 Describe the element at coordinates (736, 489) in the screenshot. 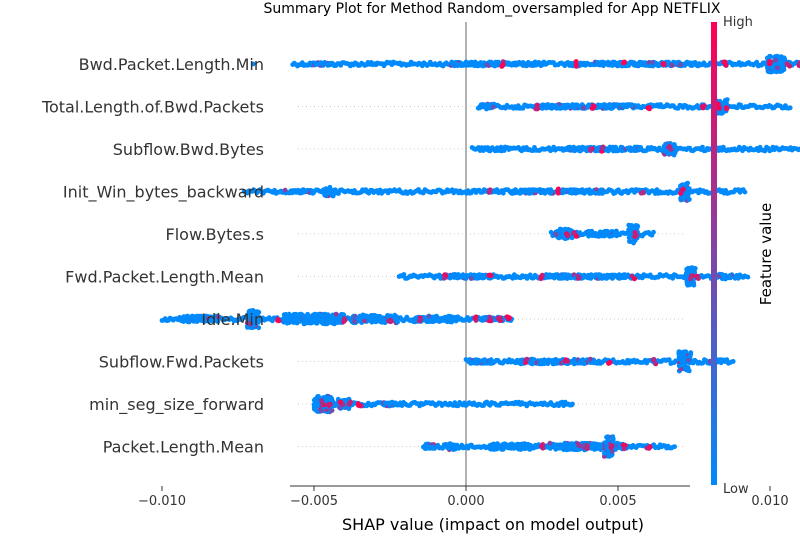

I see `colorbar-low-label: Low` at that location.